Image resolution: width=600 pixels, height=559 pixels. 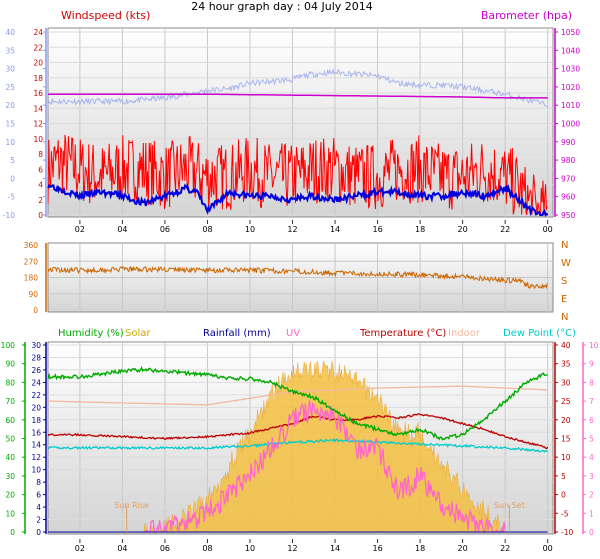 I want to click on legend-label: Indoor, so click(x=464, y=333).